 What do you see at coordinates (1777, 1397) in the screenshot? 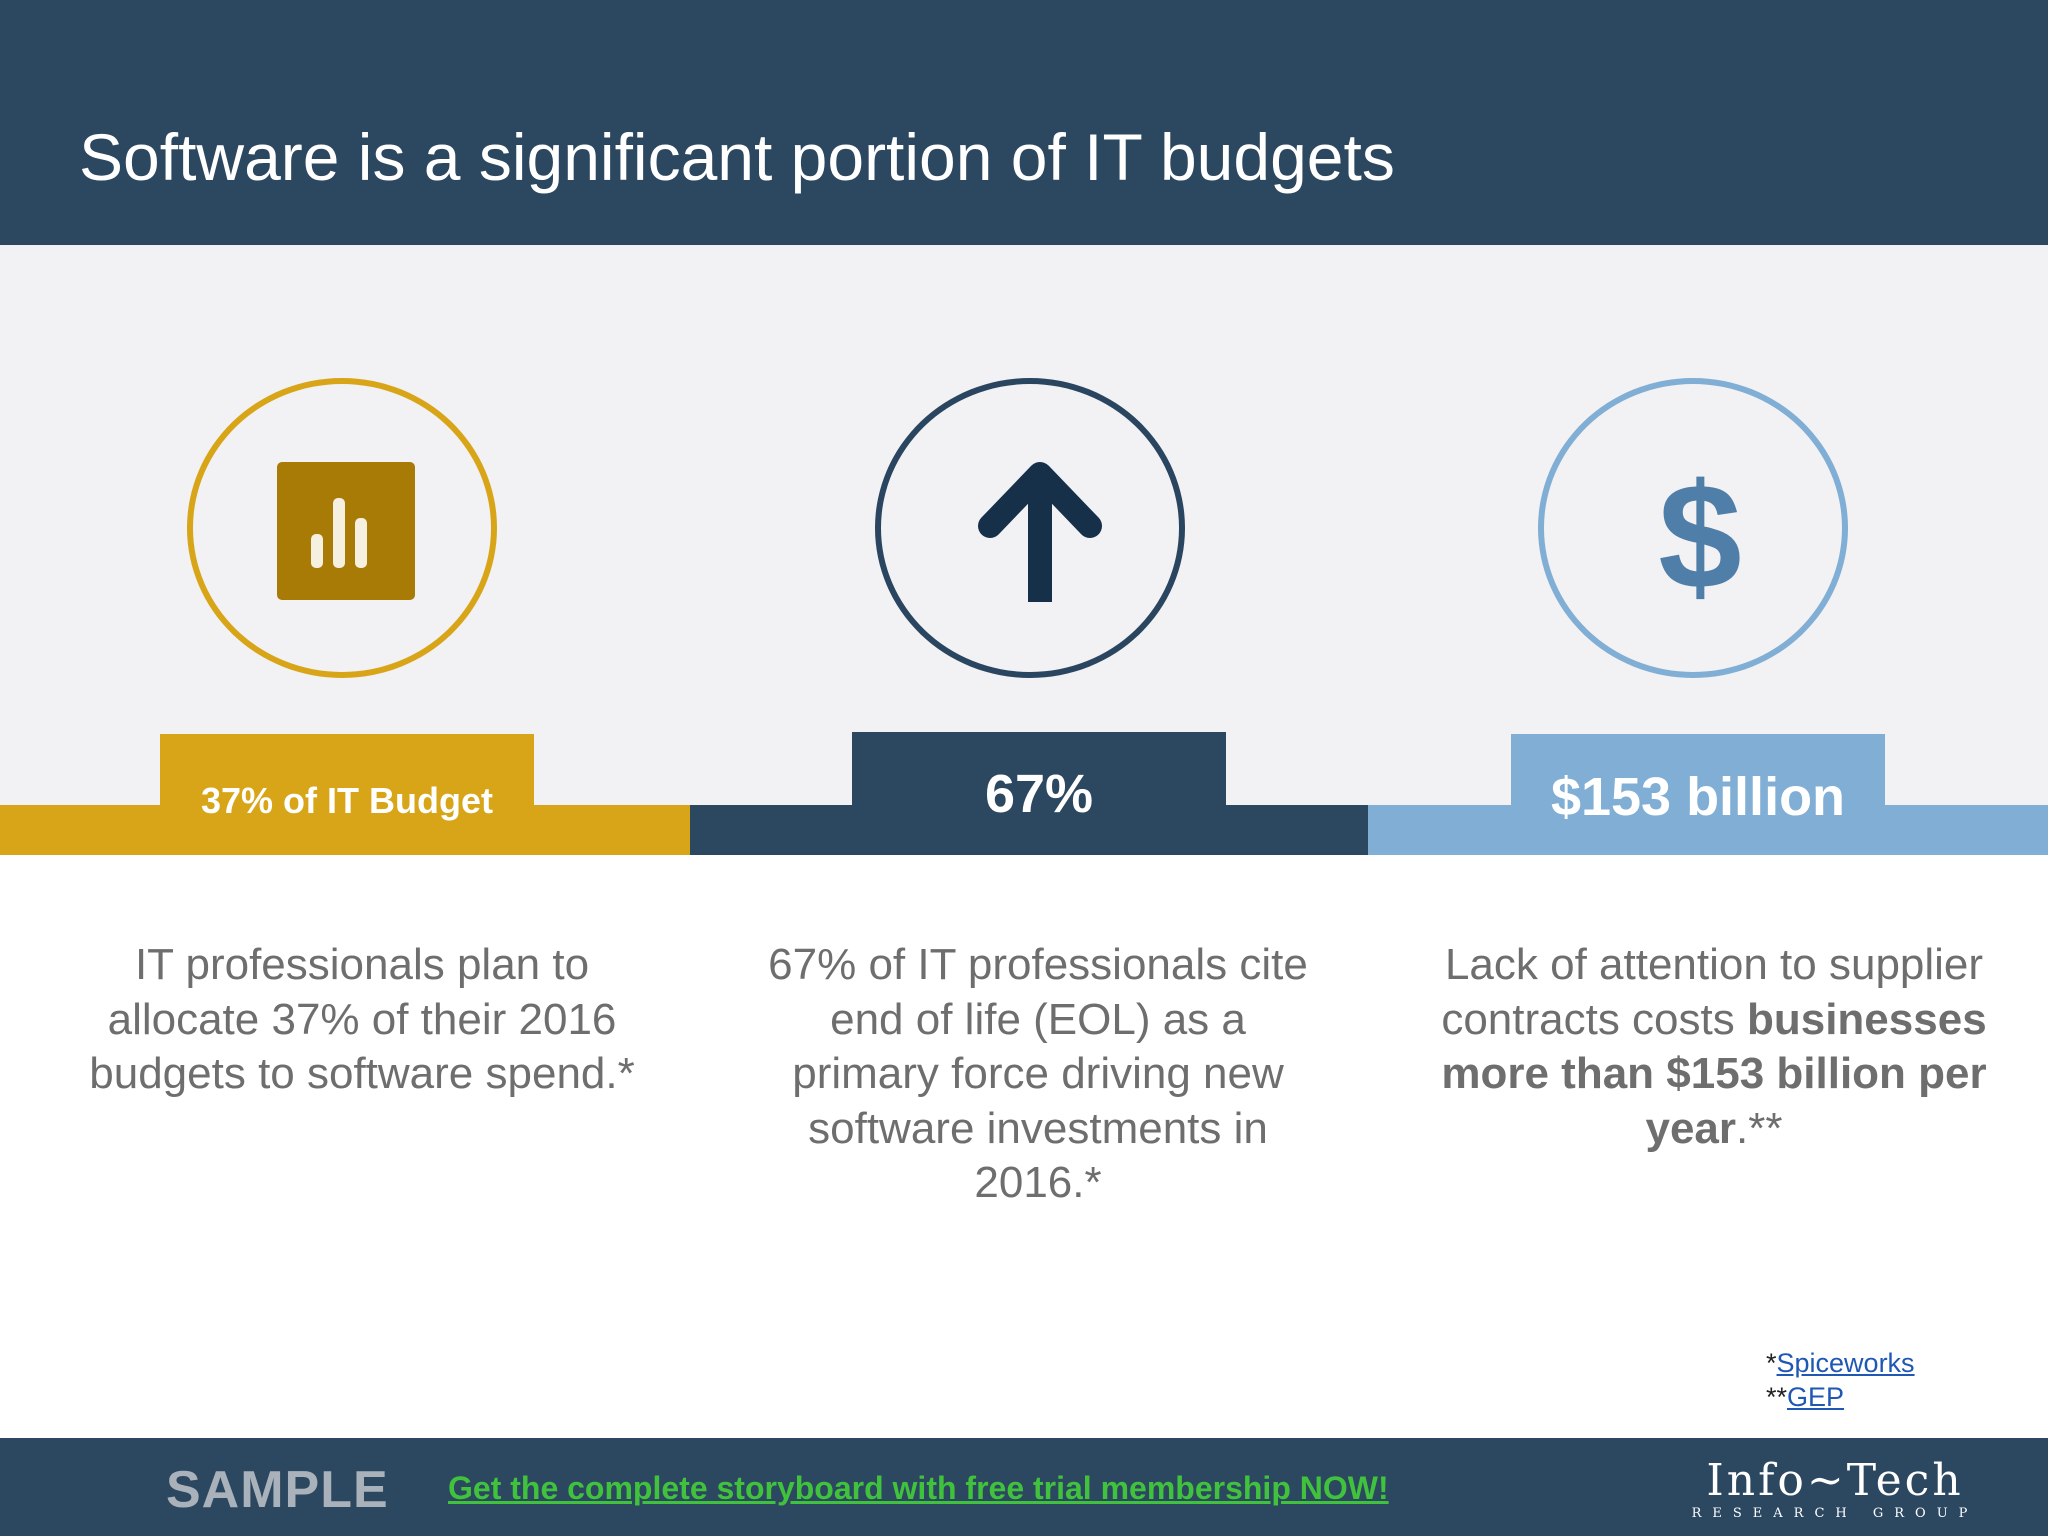
I see `reference-prefix: **` at bounding box center [1777, 1397].